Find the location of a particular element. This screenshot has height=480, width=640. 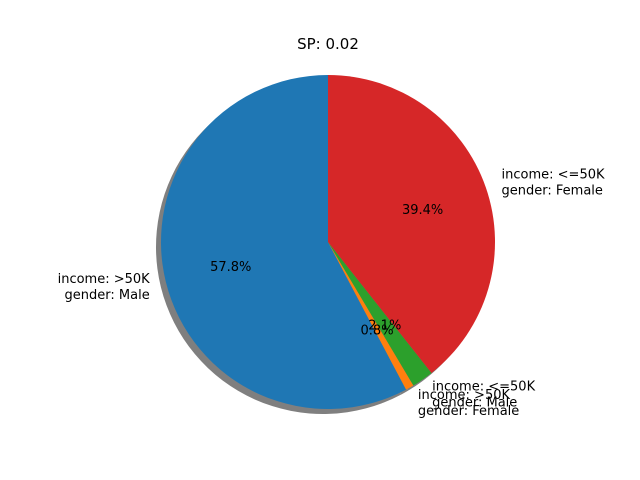

slice-percentage: 0.8% is located at coordinates (377, 330).